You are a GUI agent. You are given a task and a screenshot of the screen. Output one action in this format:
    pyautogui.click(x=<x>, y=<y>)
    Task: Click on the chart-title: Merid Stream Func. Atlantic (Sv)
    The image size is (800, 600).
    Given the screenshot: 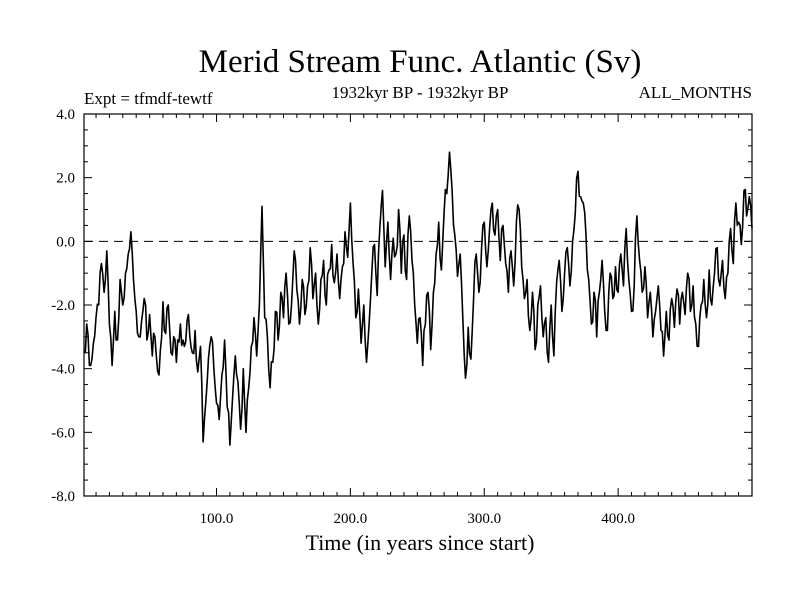 What is the action you would take?
    pyautogui.click(x=420, y=62)
    